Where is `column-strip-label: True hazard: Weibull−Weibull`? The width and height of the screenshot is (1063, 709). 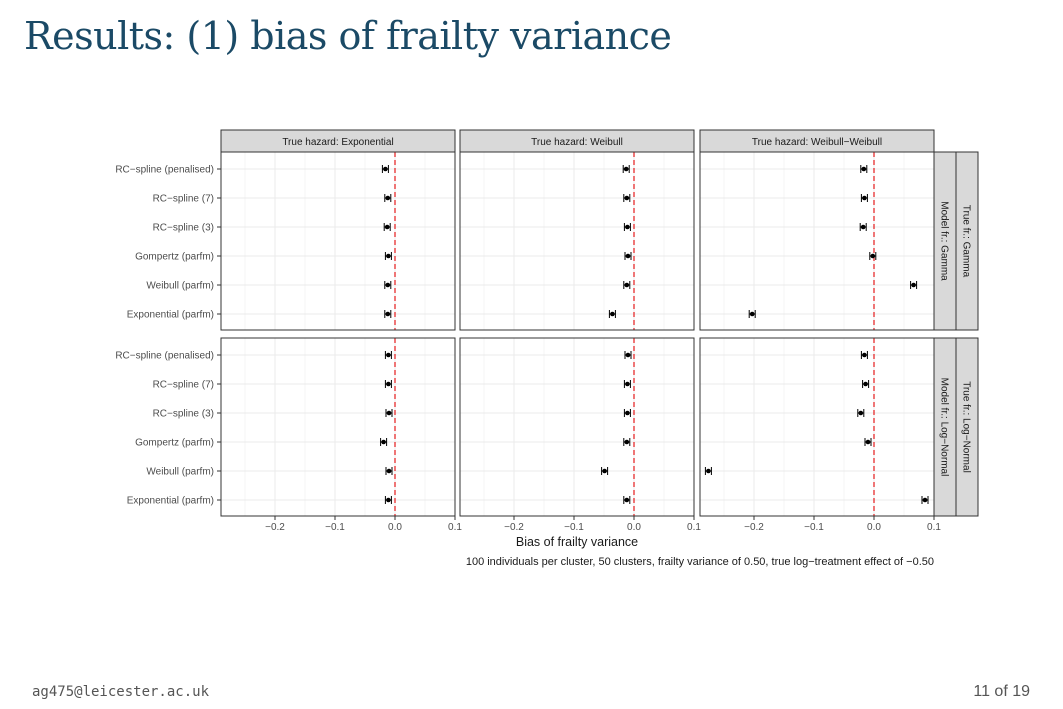 column-strip-label: True hazard: Weibull−Weibull is located at coordinates (817, 142).